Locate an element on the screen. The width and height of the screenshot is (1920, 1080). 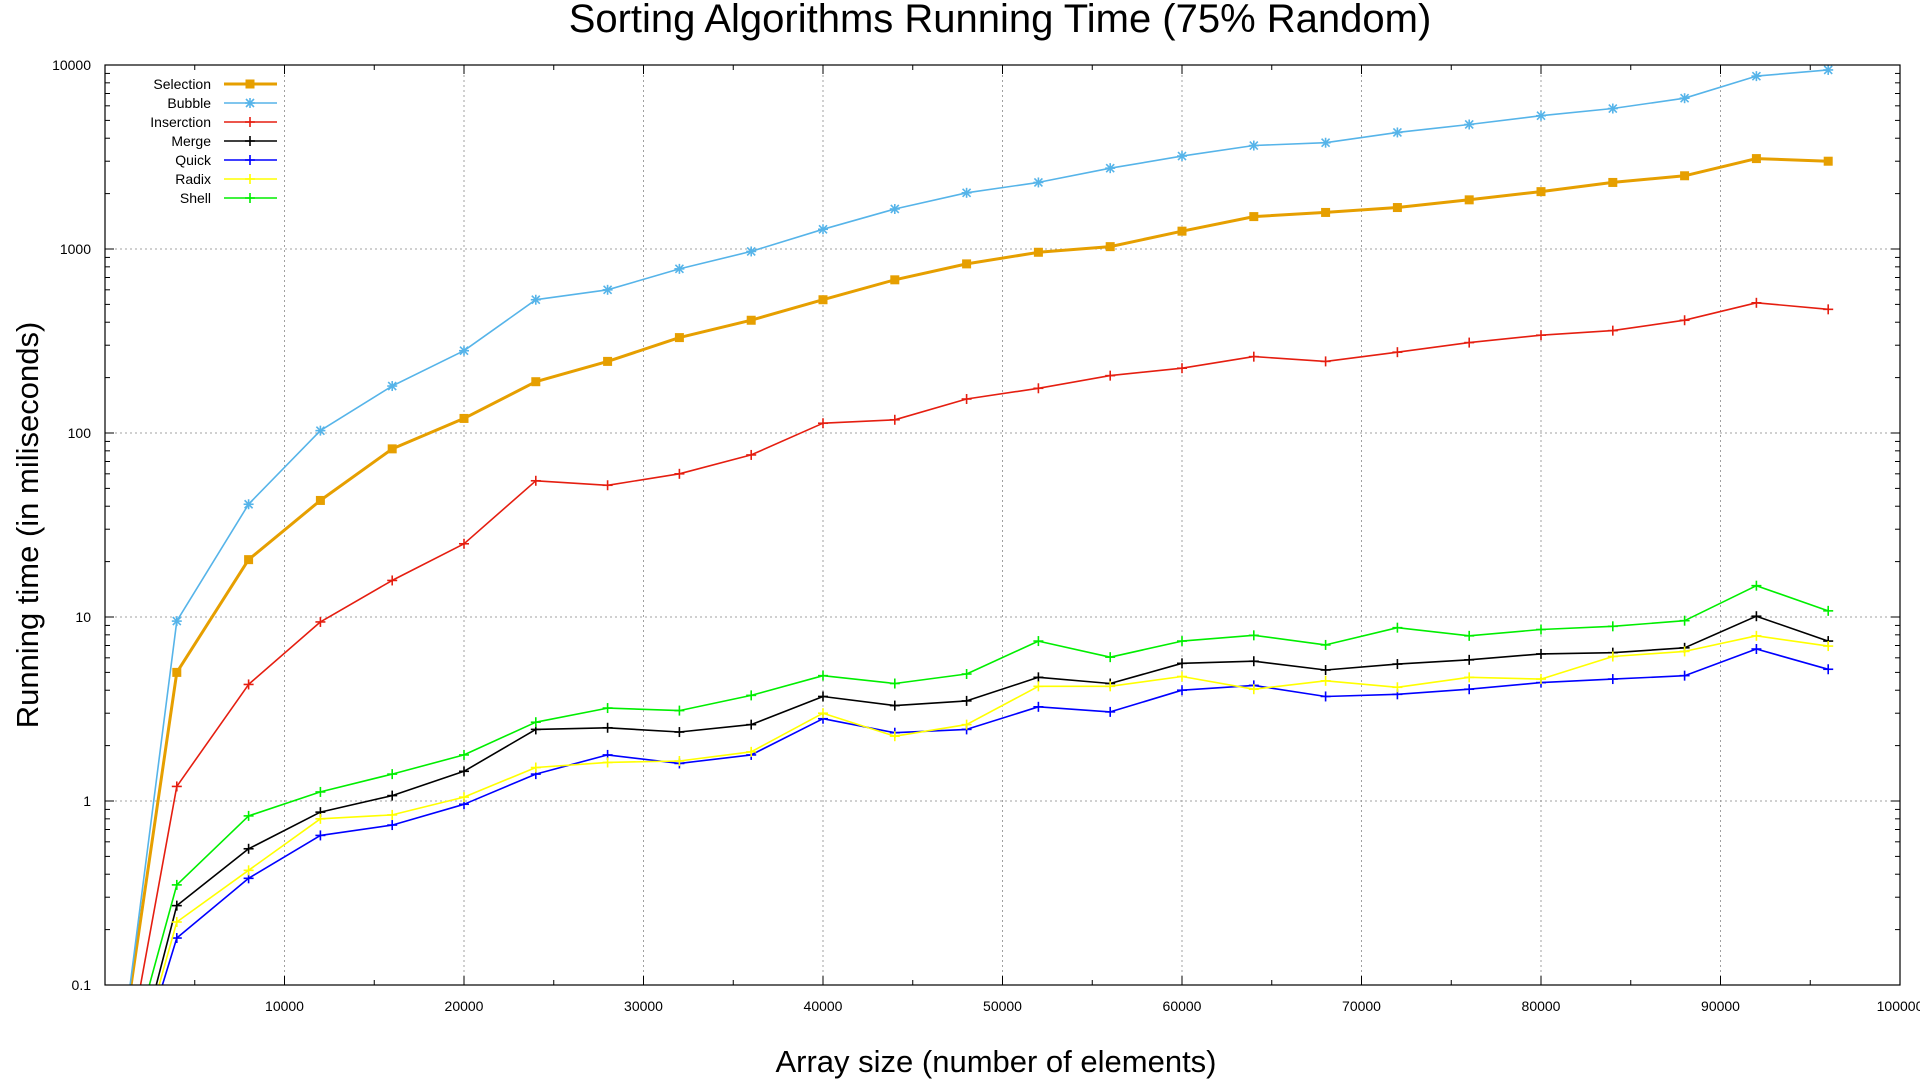
x-tick-label: 40000 is located at coordinates (823, 1006).